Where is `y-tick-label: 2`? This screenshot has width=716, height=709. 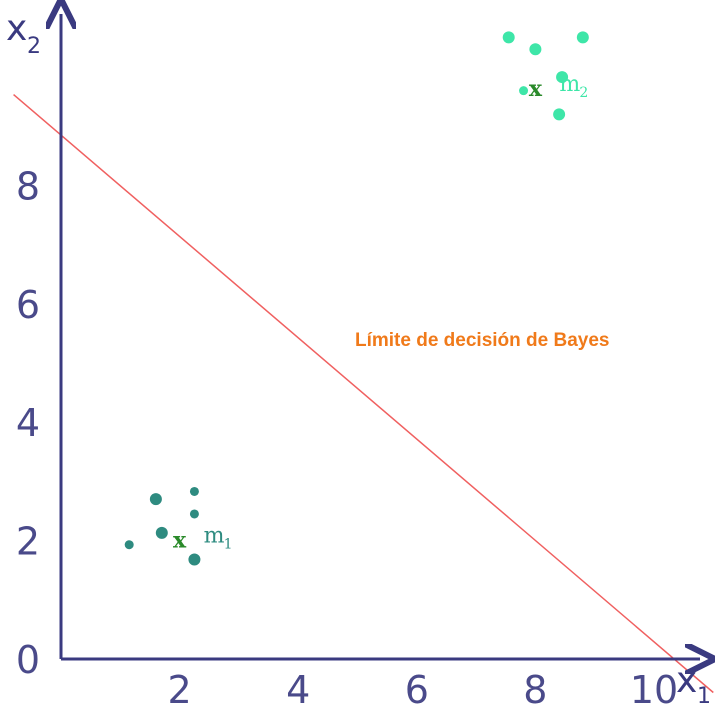 y-tick-label: 2 is located at coordinates (28, 542).